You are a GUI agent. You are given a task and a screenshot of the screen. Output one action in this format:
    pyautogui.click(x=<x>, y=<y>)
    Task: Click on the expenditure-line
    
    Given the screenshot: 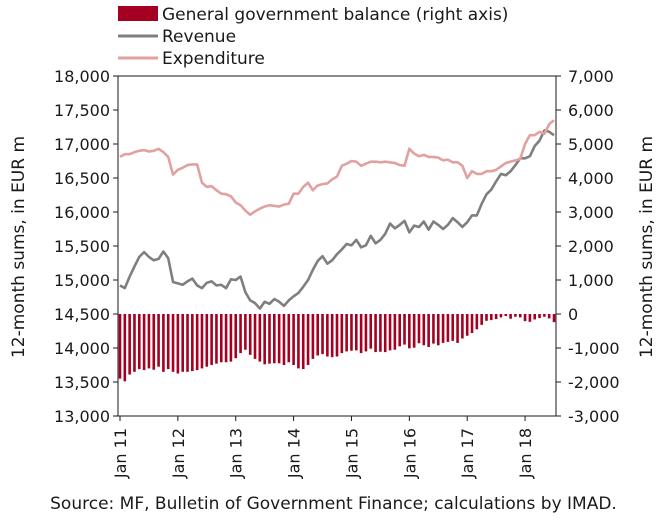 What is the action you would take?
    pyautogui.click(x=337, y=168)
    